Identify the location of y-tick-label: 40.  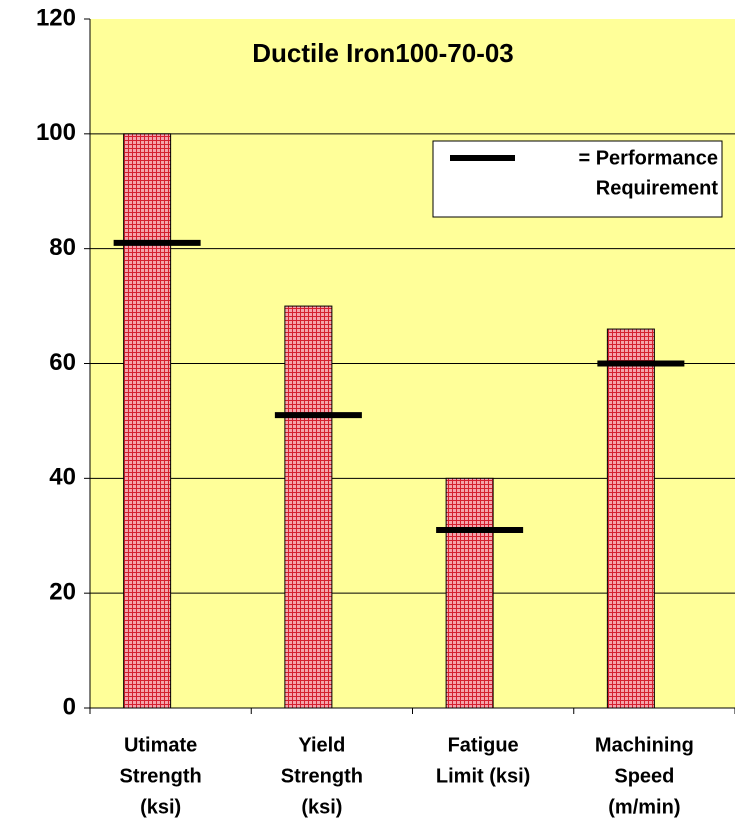
(62, 477).